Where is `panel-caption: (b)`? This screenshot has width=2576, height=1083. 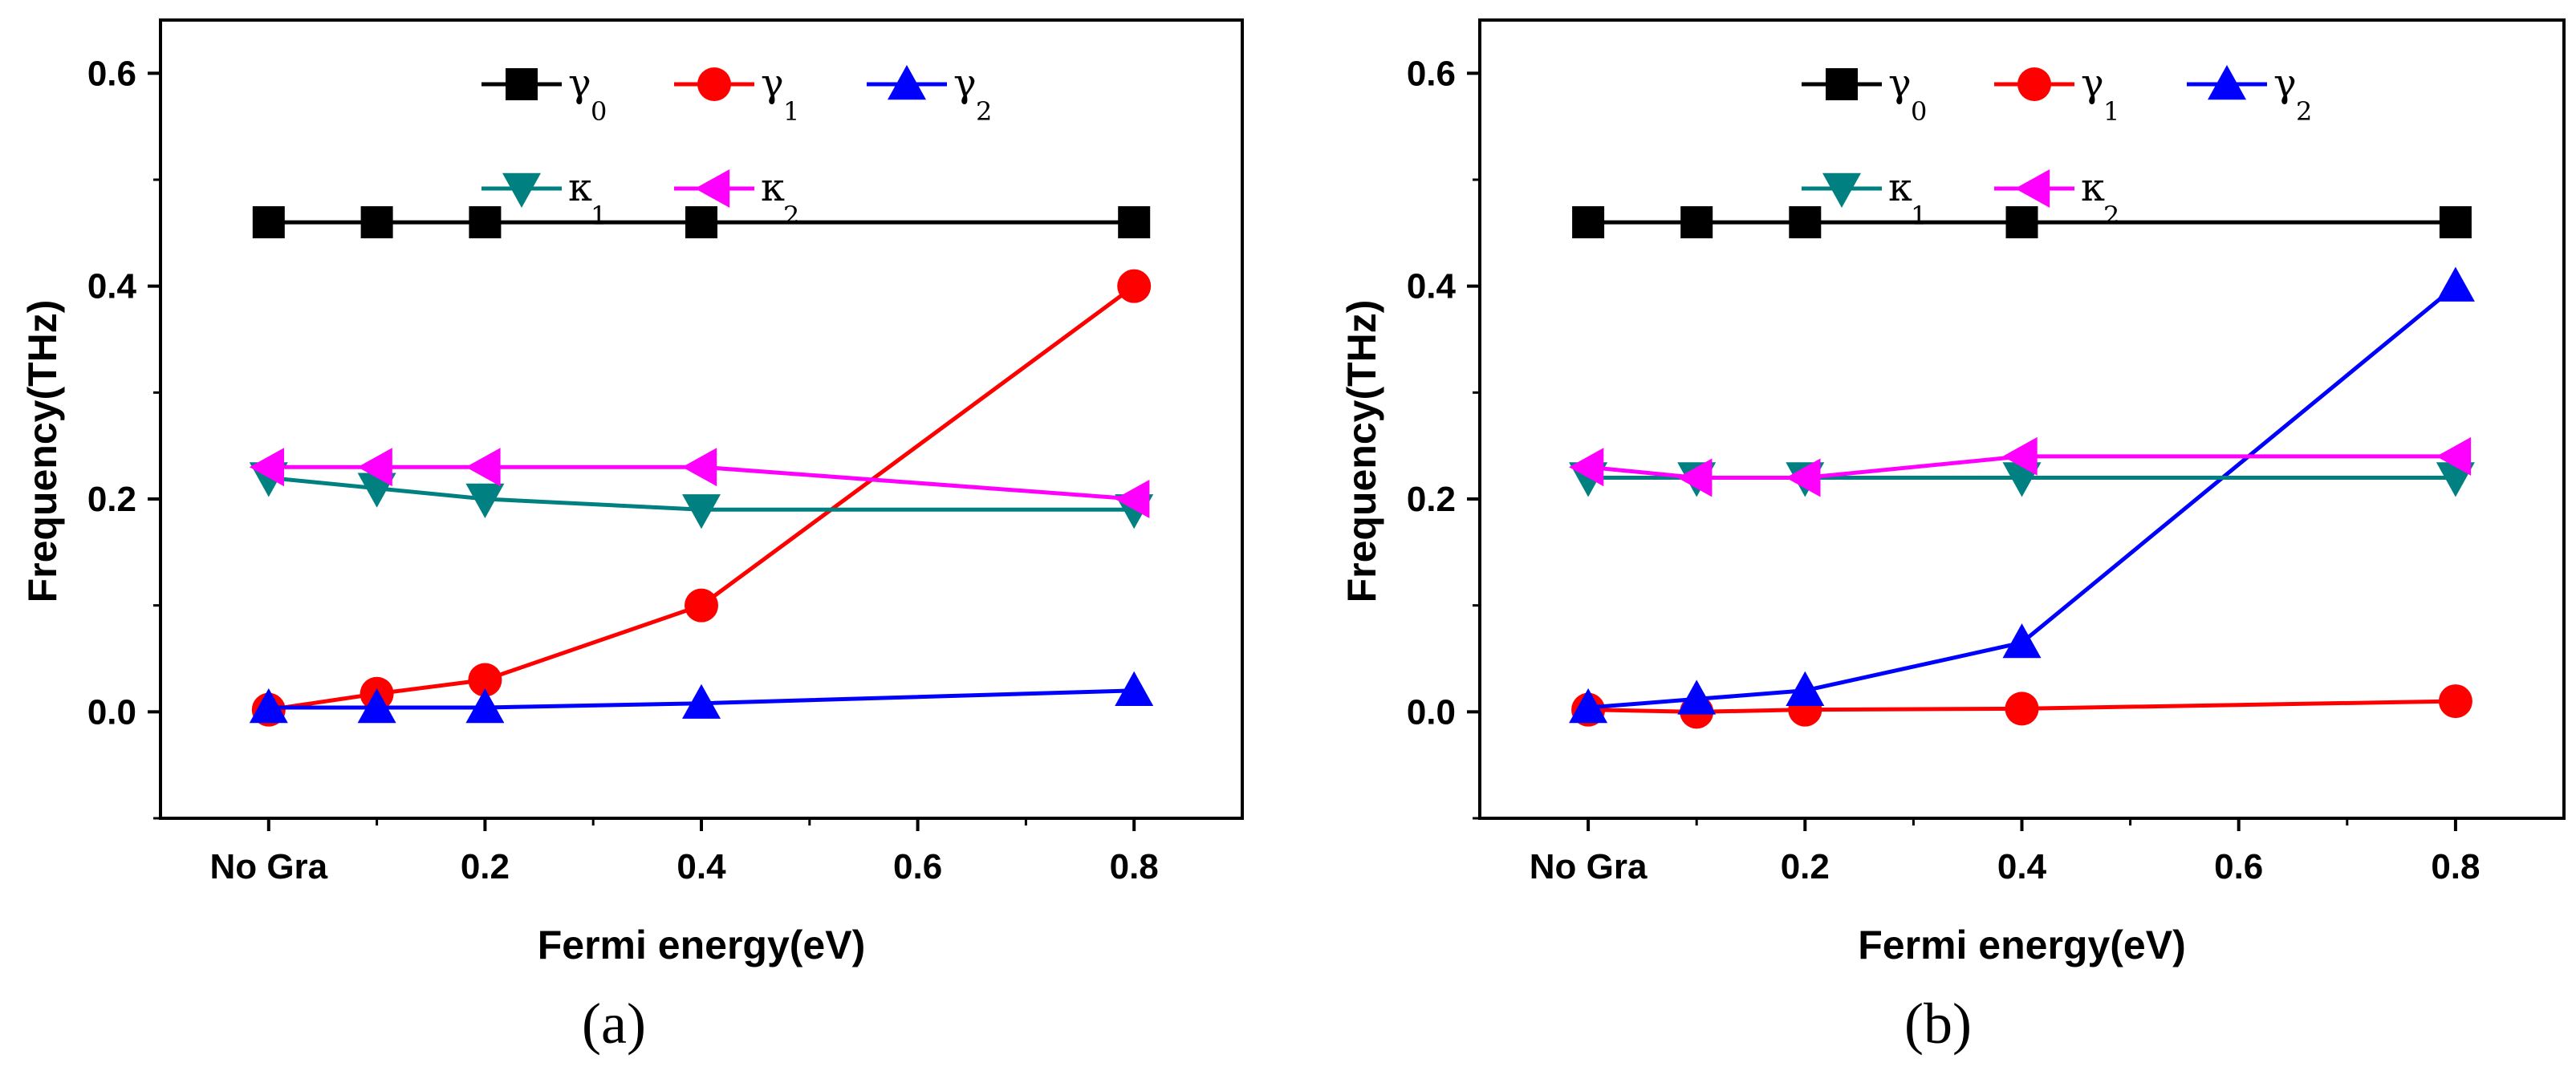
panel-caption: (b) is located at coordinates (1938, 1024).